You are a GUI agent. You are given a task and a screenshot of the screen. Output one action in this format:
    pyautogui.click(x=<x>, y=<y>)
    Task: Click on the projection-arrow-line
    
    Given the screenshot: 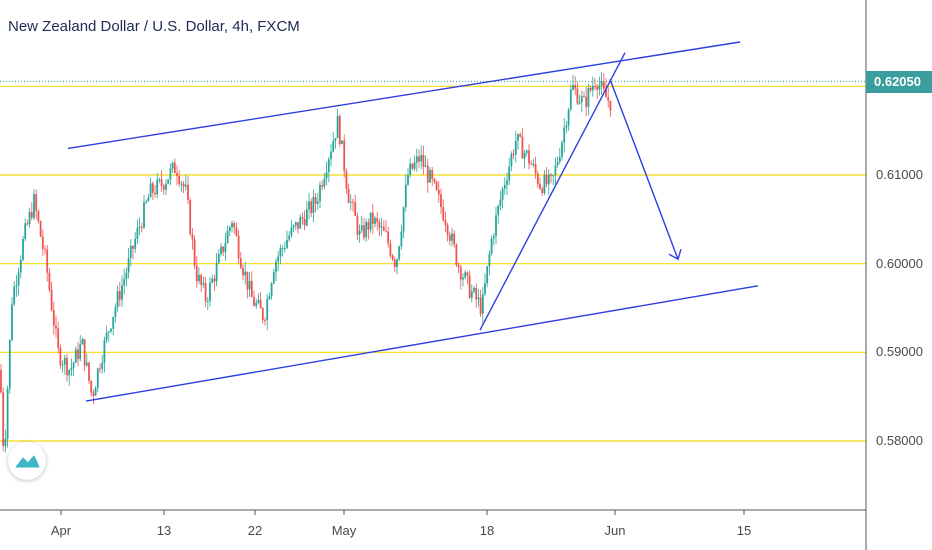 What is the action you would take?
    pyautogui.click(x=644, y=169)
    